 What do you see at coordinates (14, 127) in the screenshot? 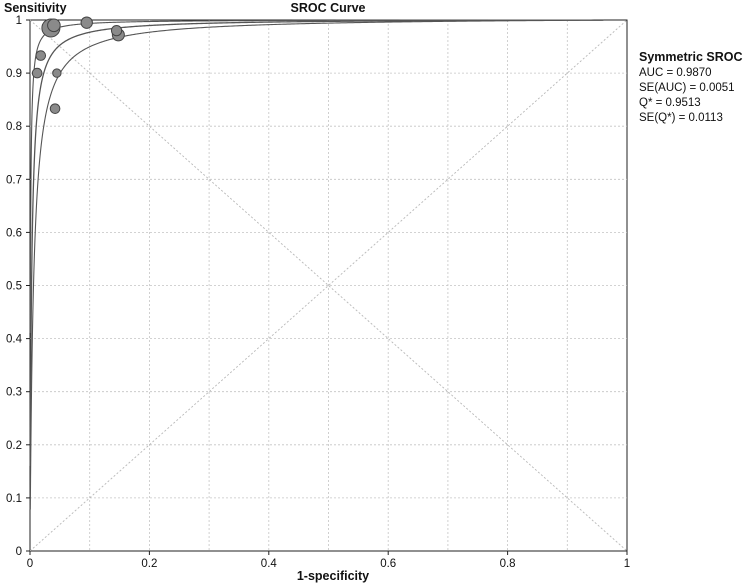
I see `y-tick-label: 0.8` at bounding box center [14, 127].